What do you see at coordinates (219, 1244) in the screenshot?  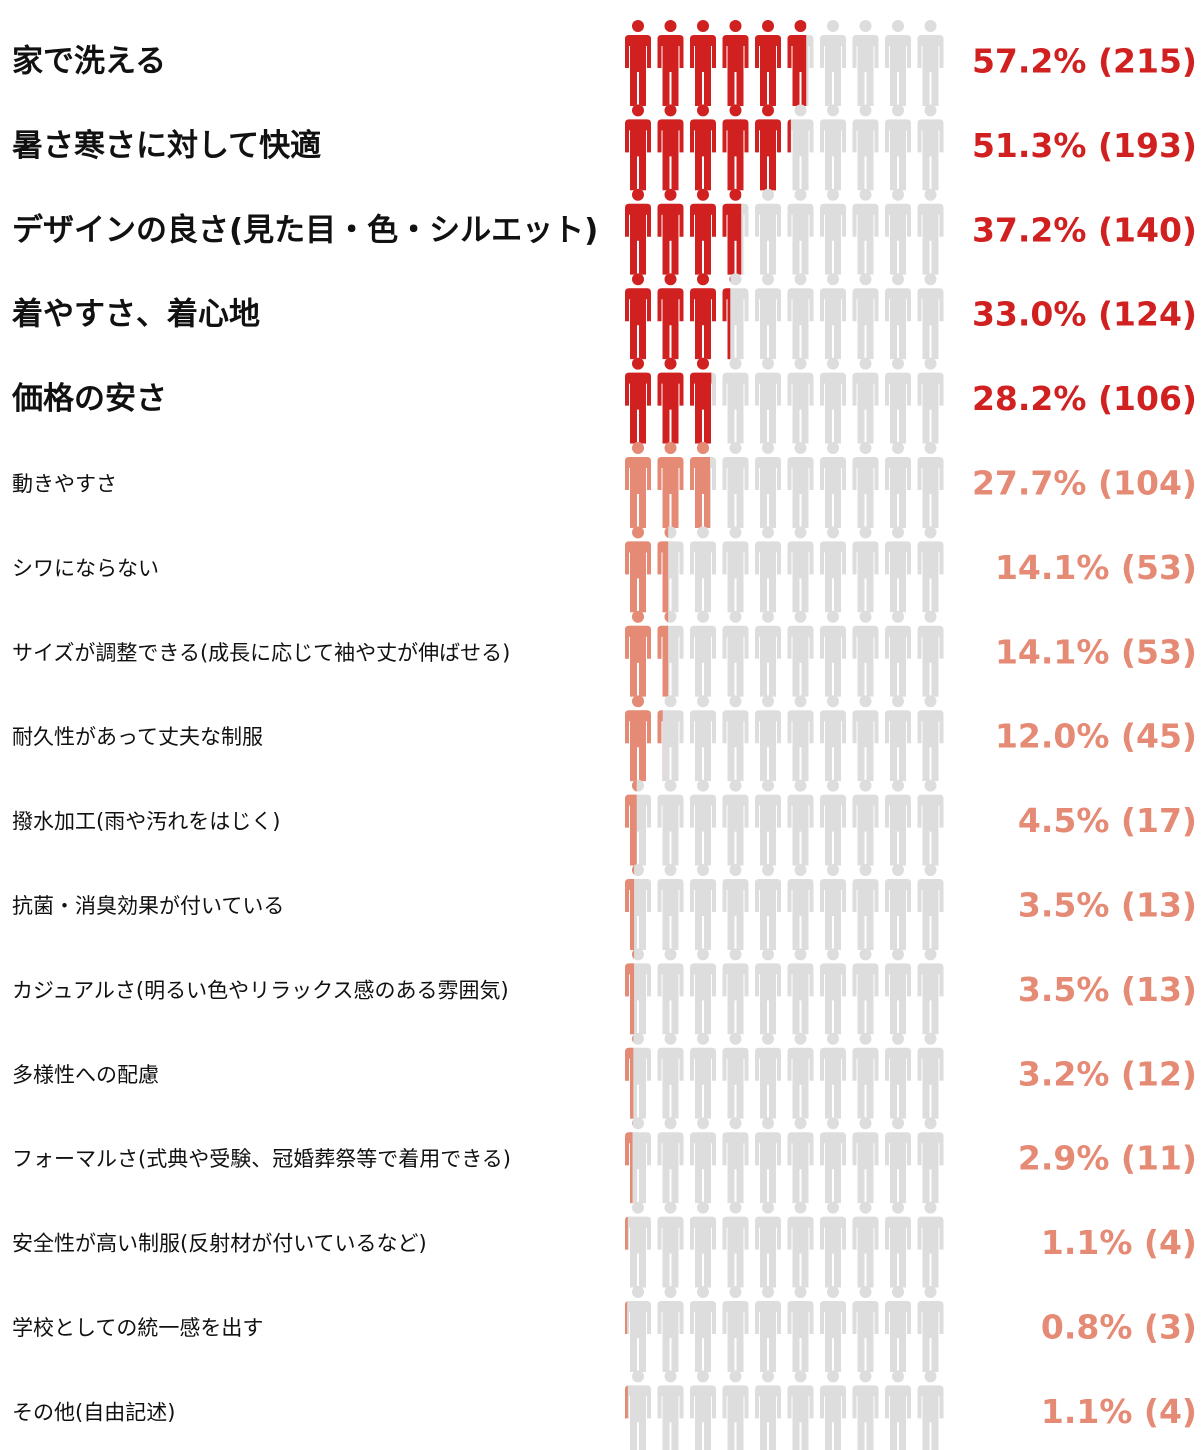 I see `category-label: 安全性が高い制服(反射材が付いているなど)` at bounding box center [219, 1244].